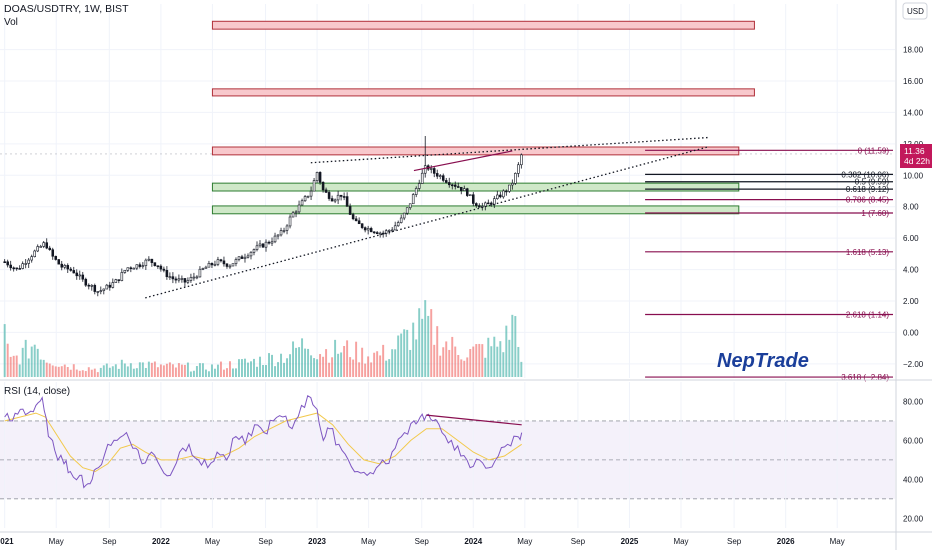 This screenshot has width=932, height=550. What do you see at coordinates (913, 479) in the screenshot?
I see `rsi-axis-tick-label: 40.00` at bounding box center [913, 479].